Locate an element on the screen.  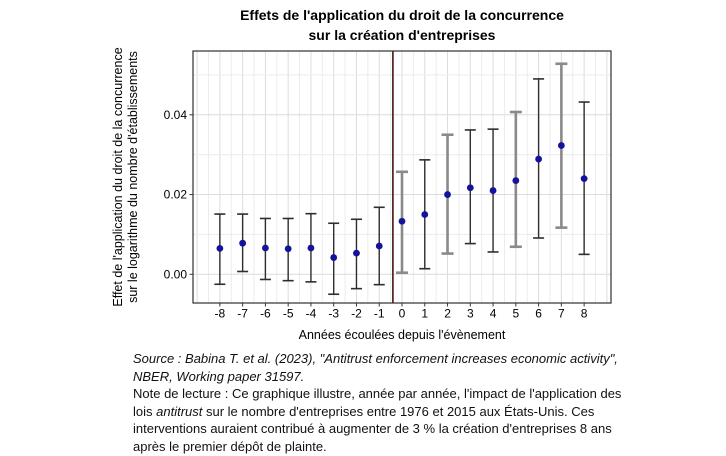
x-tick-label: -5 is located at coordinates (288, 314).